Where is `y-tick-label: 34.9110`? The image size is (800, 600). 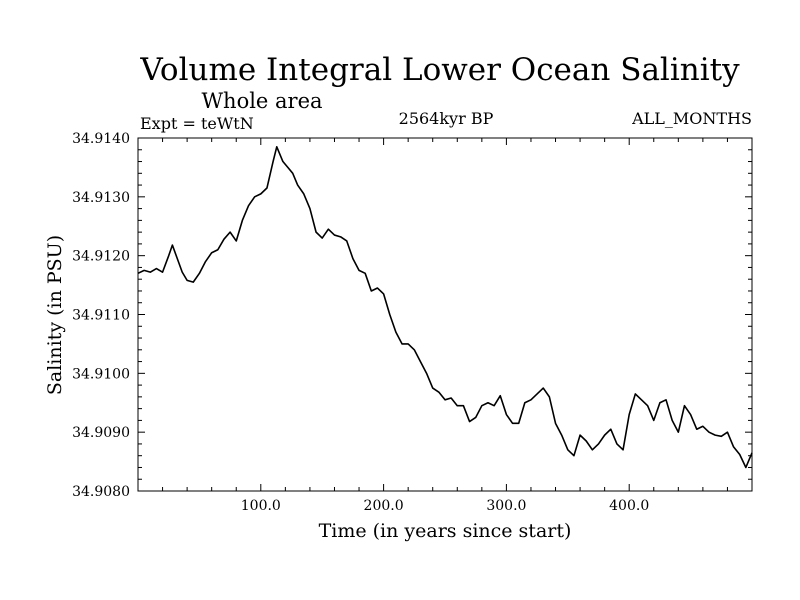 y-tick-label: 34.9110 is located at coordinates (101, 316).